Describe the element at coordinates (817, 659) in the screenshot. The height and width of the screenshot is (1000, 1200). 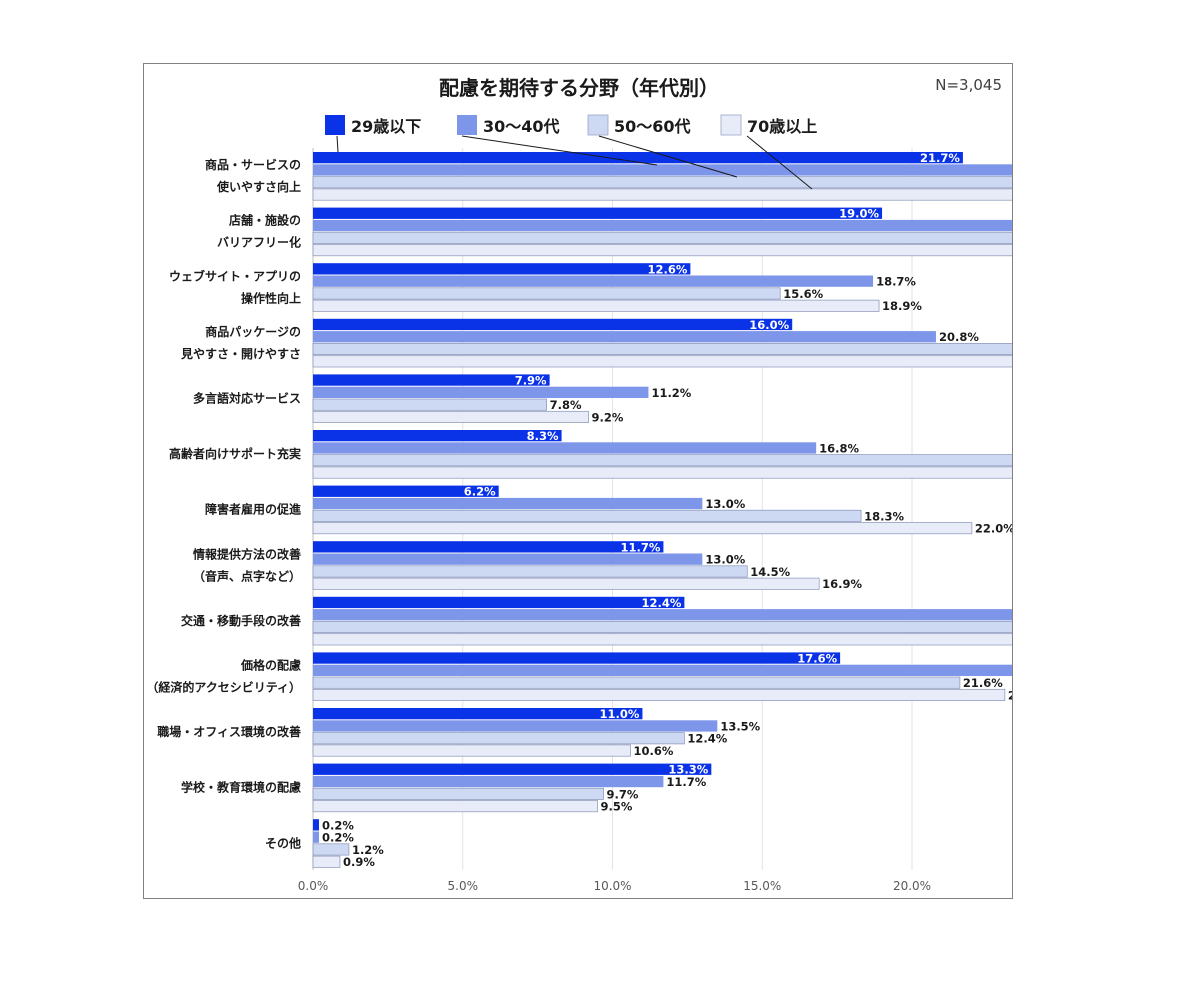
I see `value-label: 17.6%` at that location.